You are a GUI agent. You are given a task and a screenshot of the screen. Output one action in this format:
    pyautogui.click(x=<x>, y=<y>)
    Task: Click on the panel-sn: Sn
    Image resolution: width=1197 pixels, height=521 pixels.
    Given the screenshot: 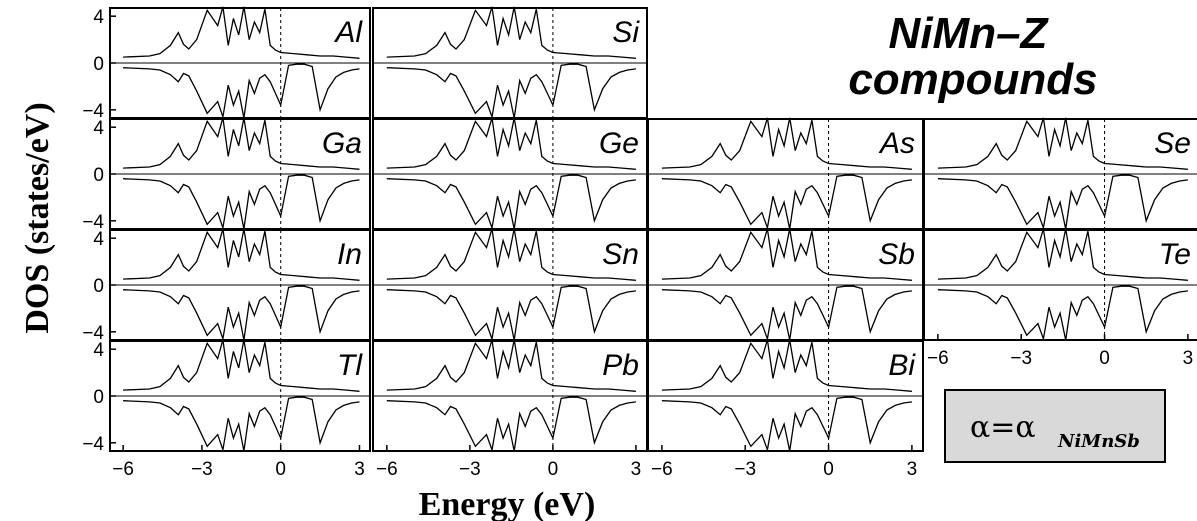 What is the action you would take?
    pyautogui.click(x=510, y=285)
    